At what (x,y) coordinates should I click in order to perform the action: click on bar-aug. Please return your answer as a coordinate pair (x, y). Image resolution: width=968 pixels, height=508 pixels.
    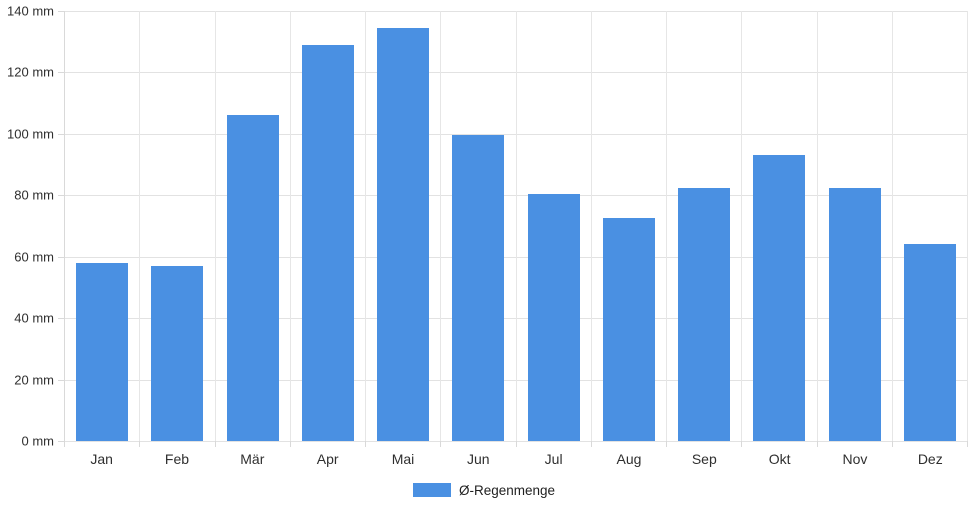
    Looking at the image, I should click on (628, 329).